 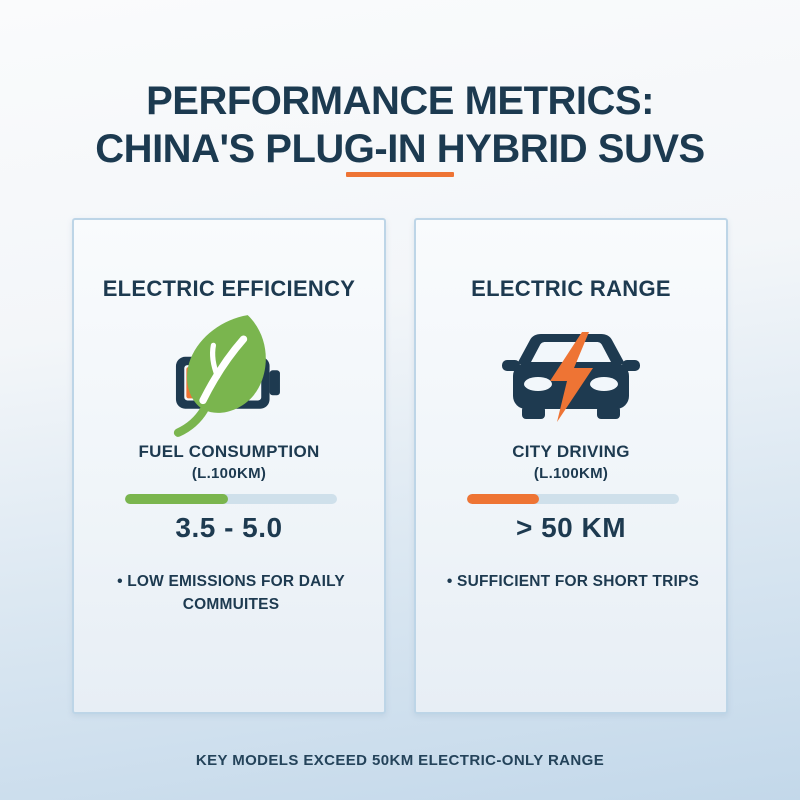 I want to click on car-lightning-icon, so click(x=571, y=378).